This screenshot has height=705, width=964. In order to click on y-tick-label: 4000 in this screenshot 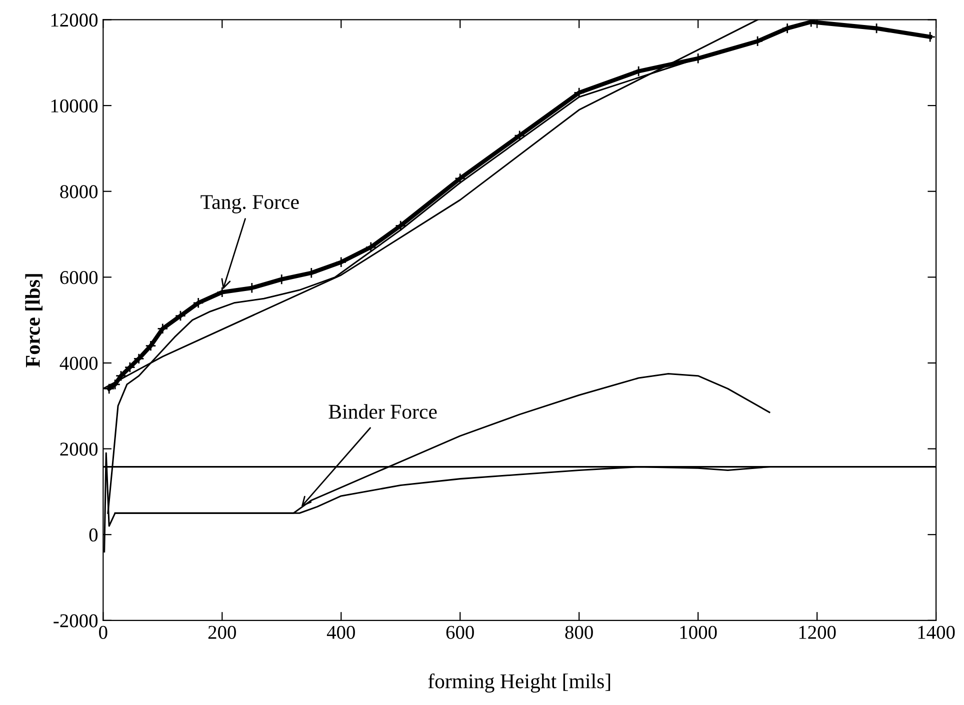, I will do `click(79, 363)`.